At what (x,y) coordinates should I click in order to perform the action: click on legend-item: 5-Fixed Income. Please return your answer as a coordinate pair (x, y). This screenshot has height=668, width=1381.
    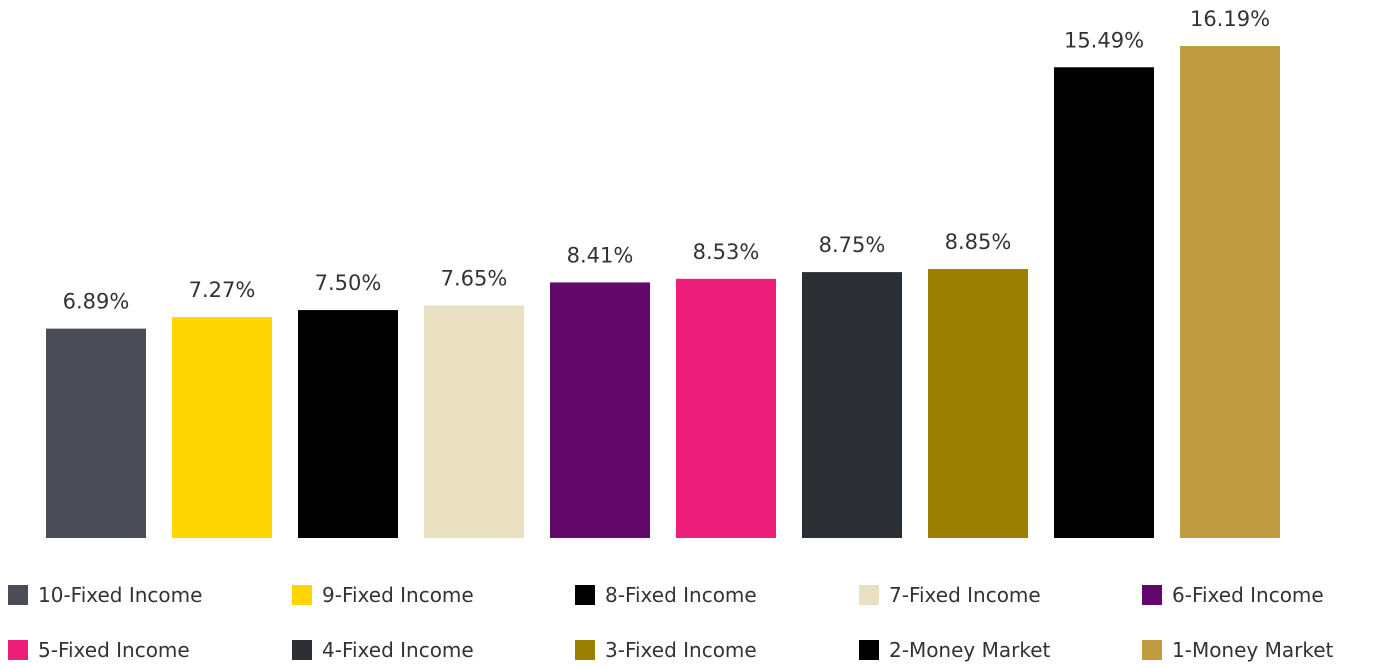
    Looking at the image, I should click on (99, 650).